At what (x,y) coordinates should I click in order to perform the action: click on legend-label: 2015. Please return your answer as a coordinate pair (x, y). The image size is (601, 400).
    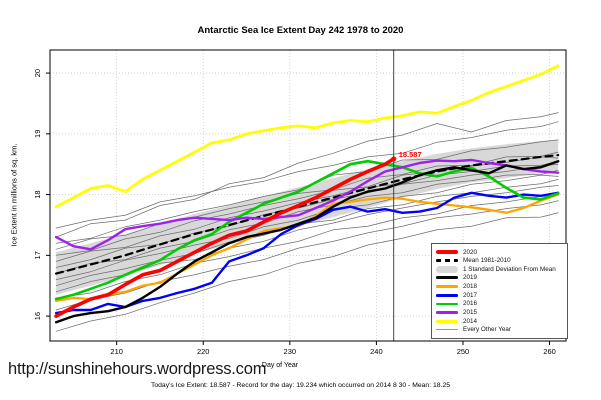
    Looking at the image, I should click on (470, 313).